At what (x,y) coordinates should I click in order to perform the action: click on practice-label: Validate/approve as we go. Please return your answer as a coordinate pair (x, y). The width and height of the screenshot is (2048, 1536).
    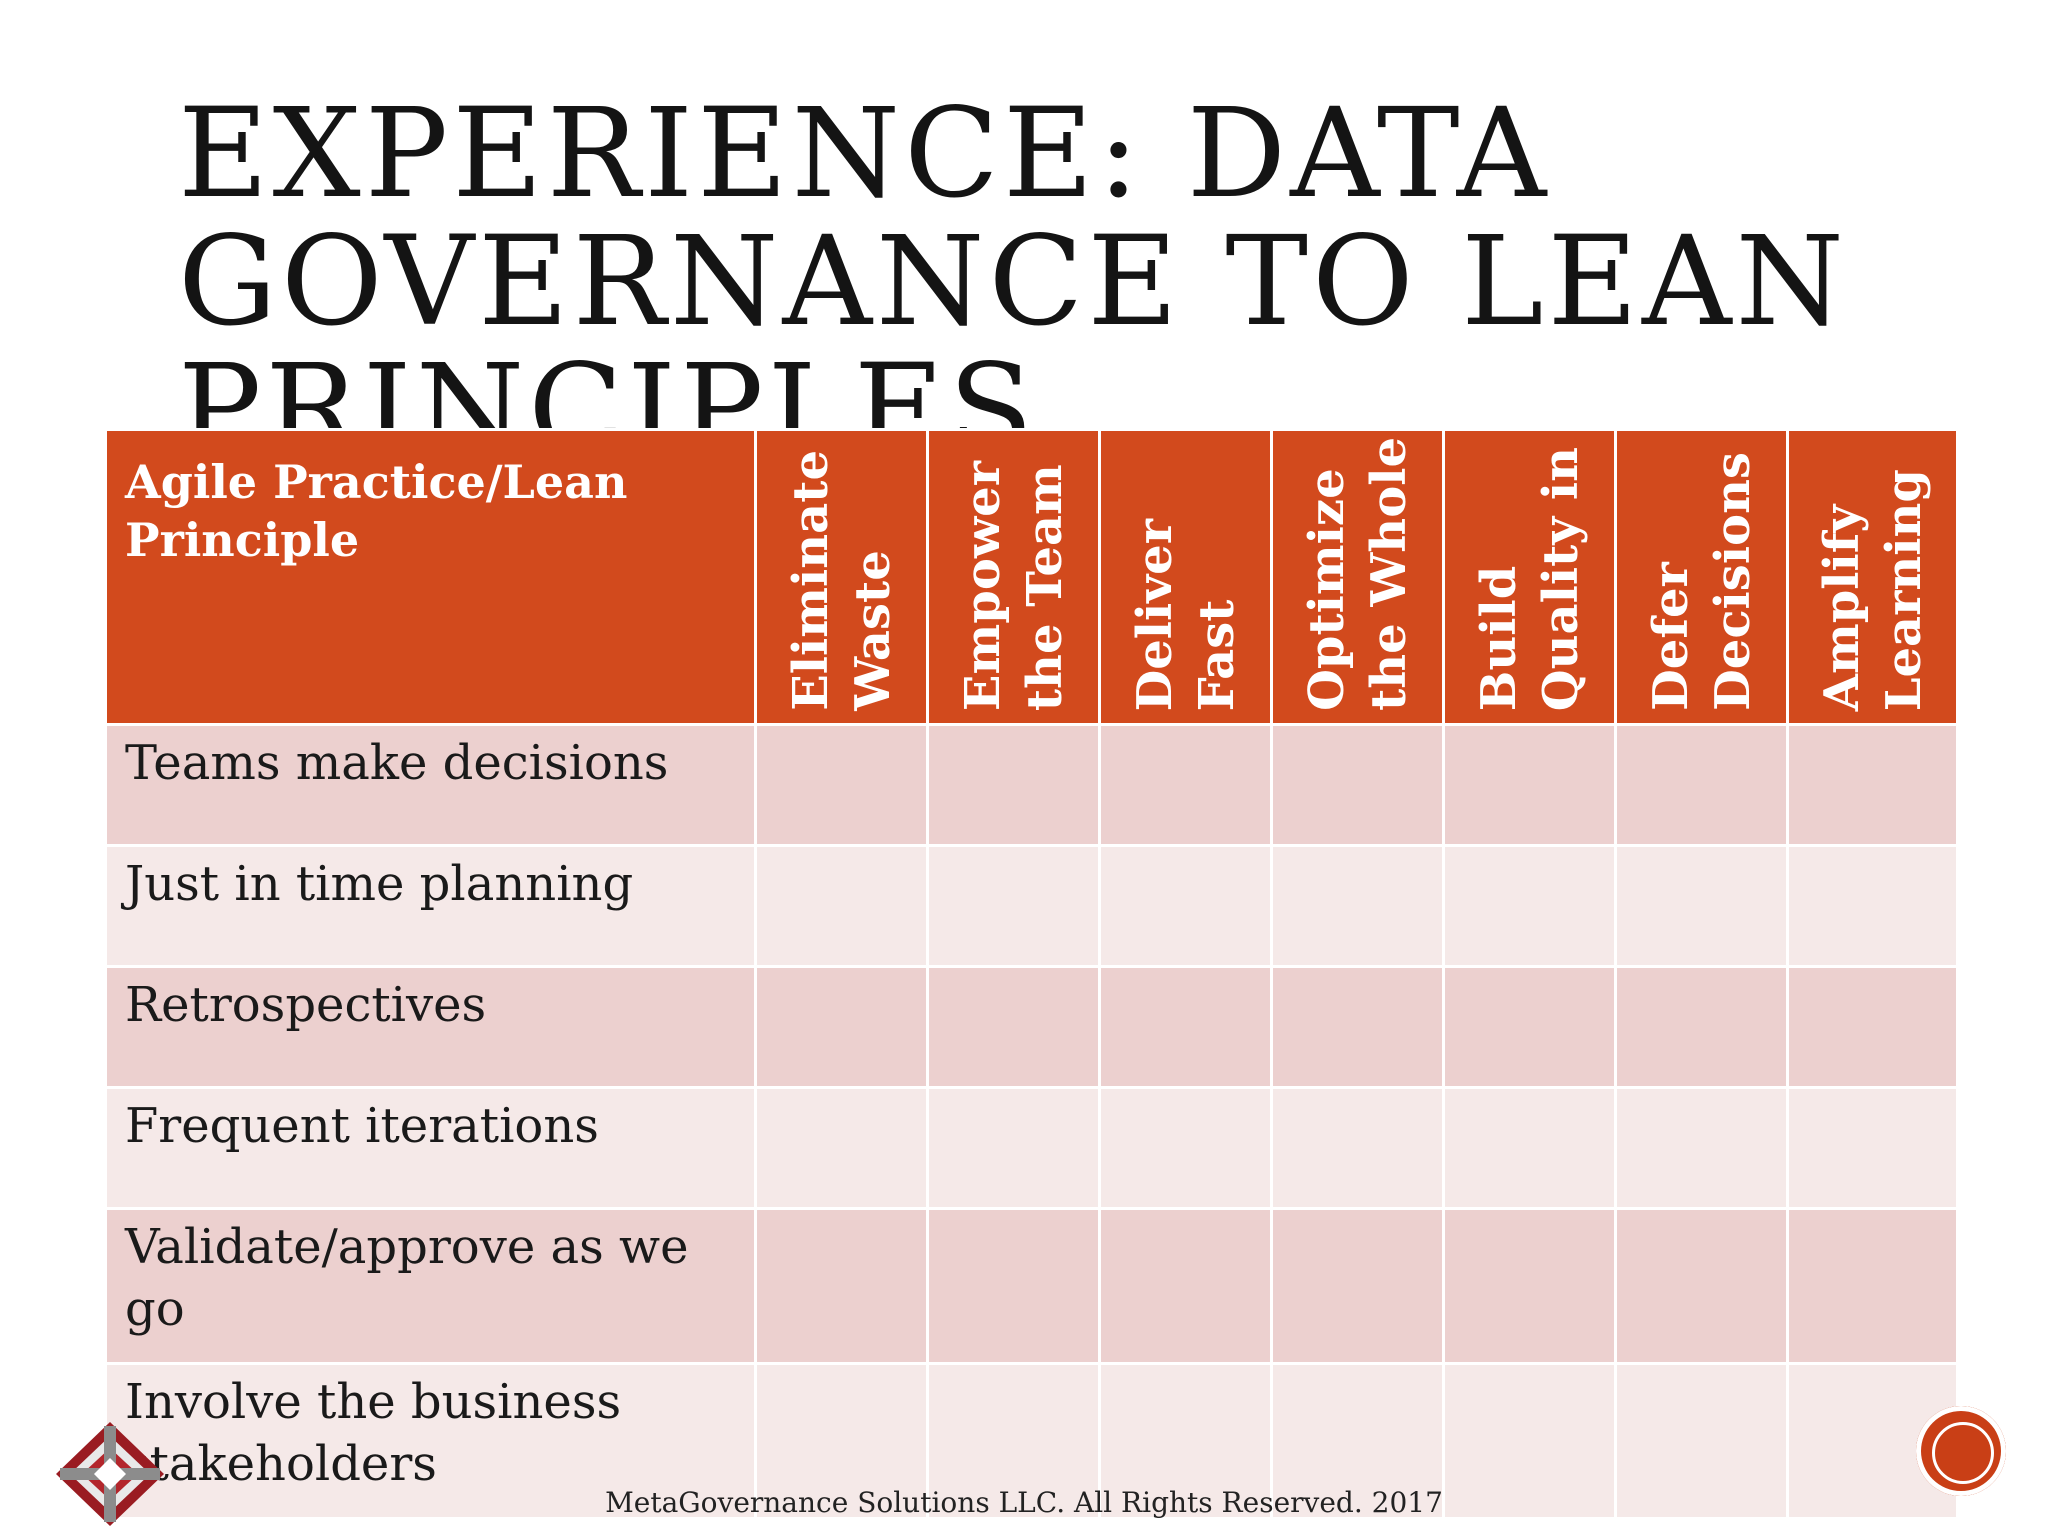
    Looking at the image, I should click on (430, 1286).